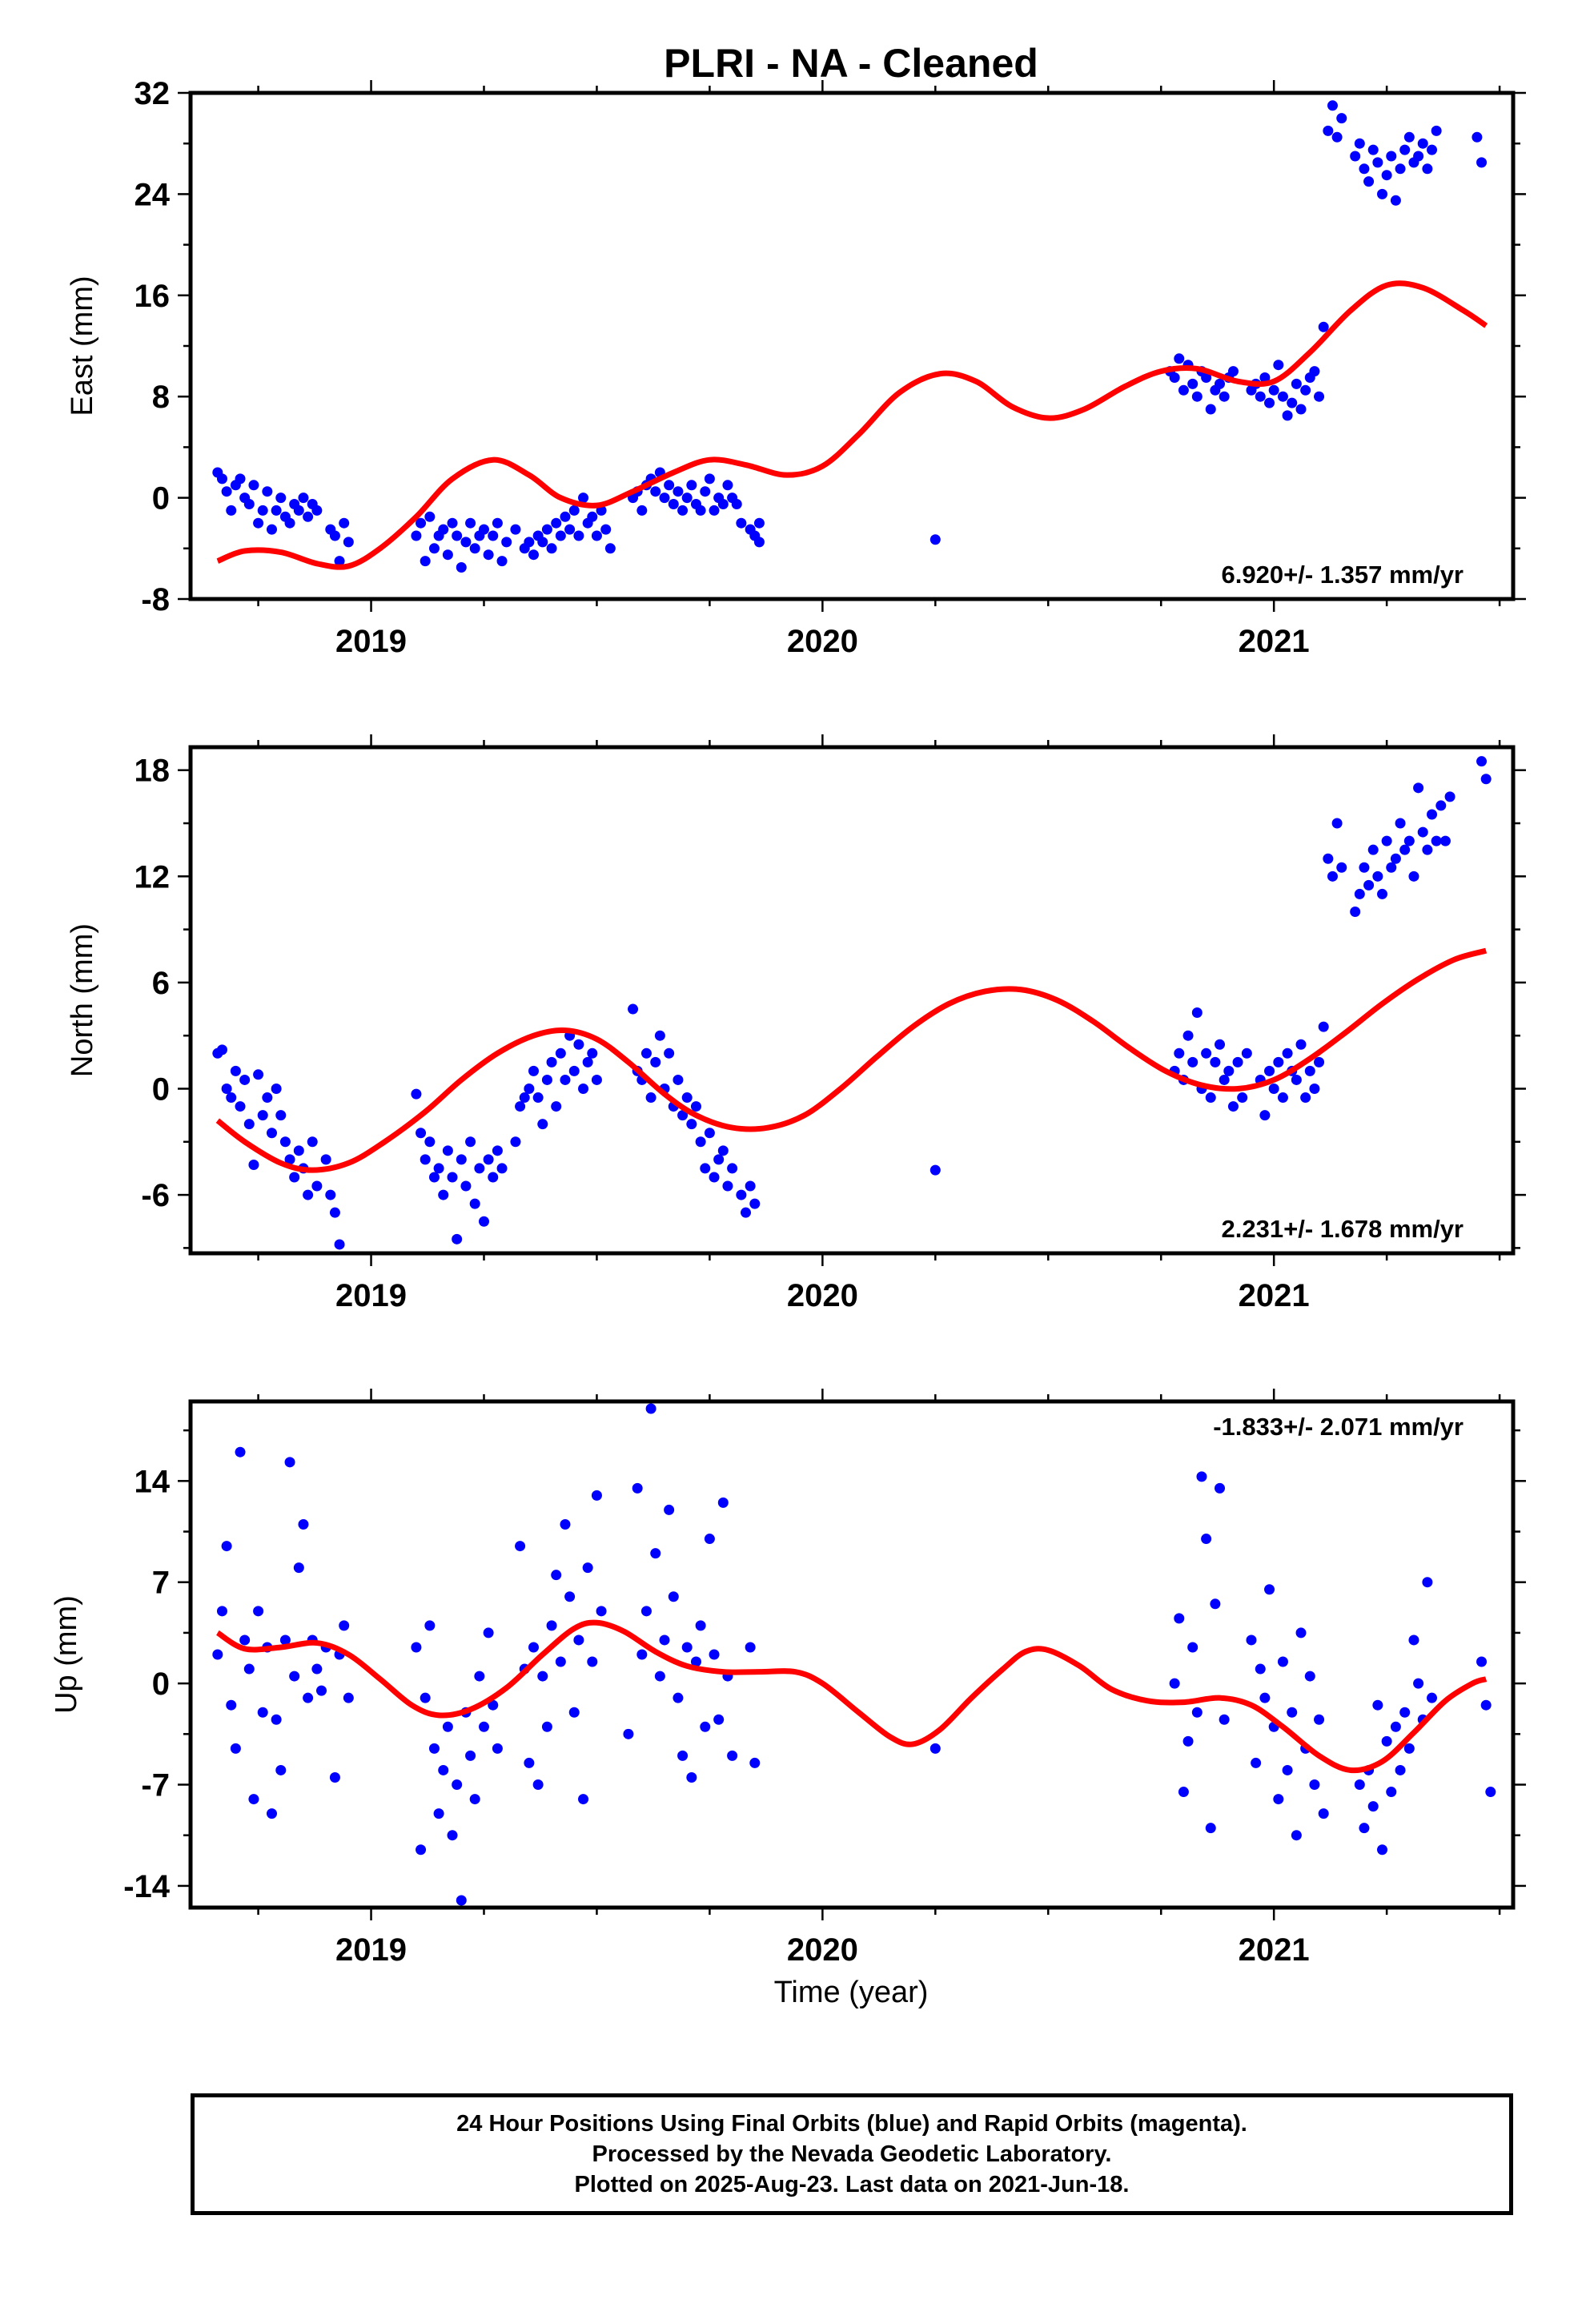  Describe the element at coordinates (161, 1685) in the screenshot. I see `up-y-tick-label: 0` at that location.